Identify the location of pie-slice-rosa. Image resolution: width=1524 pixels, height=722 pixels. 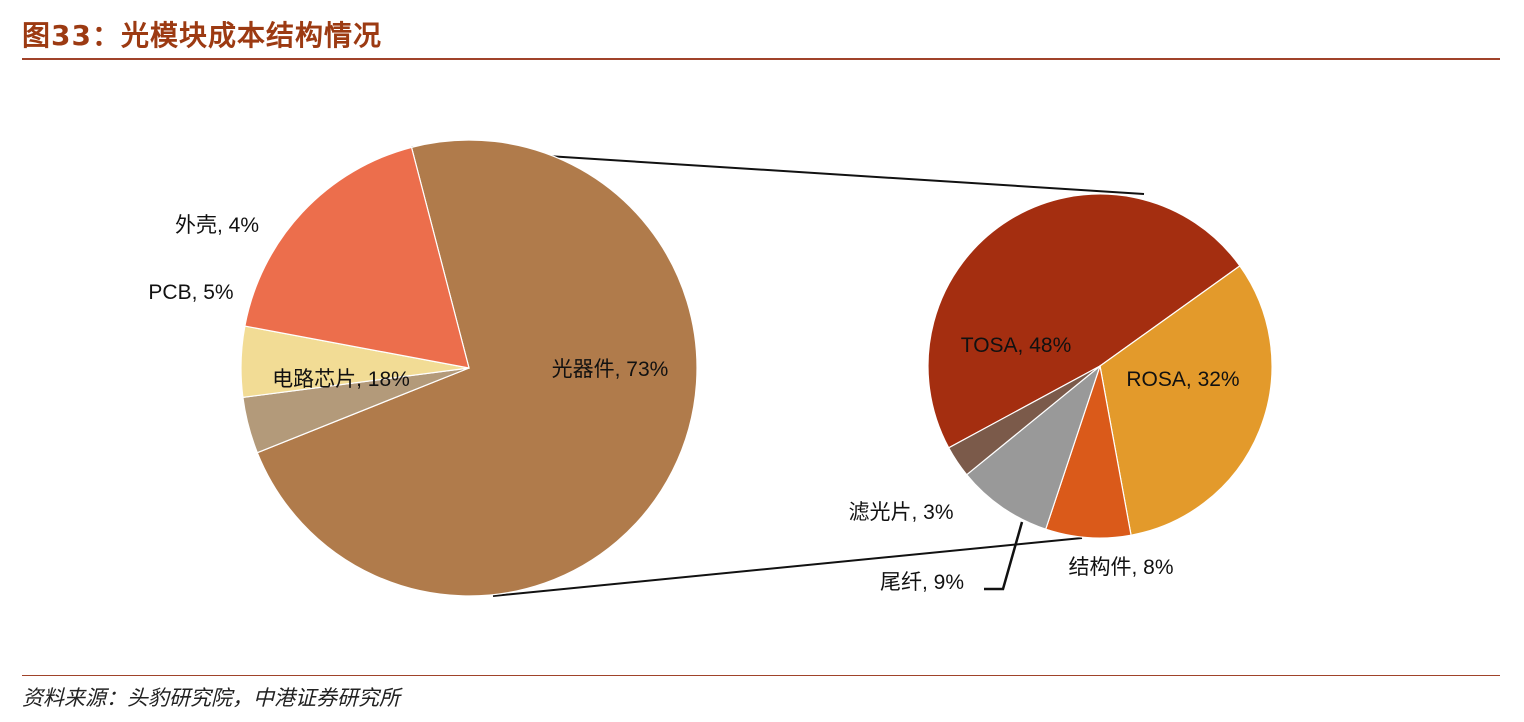
(1186, 400).